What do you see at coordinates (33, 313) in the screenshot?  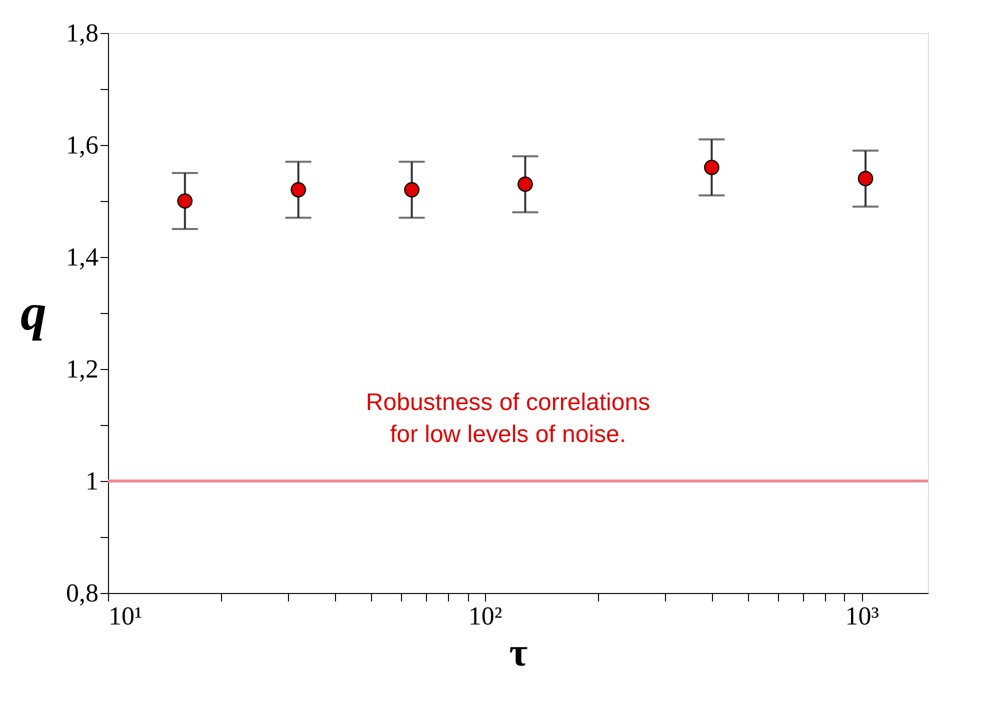 I see `y-axis-title: q` at bounding box center [33, 313].